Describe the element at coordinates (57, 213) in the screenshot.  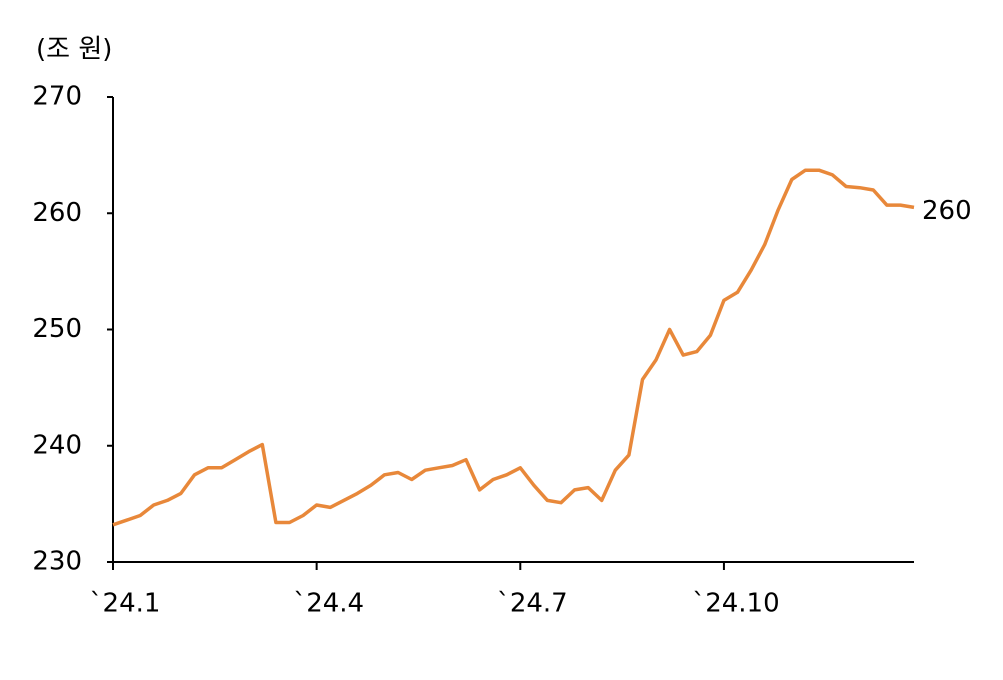
I see `y-tick-label: 260` at that location.